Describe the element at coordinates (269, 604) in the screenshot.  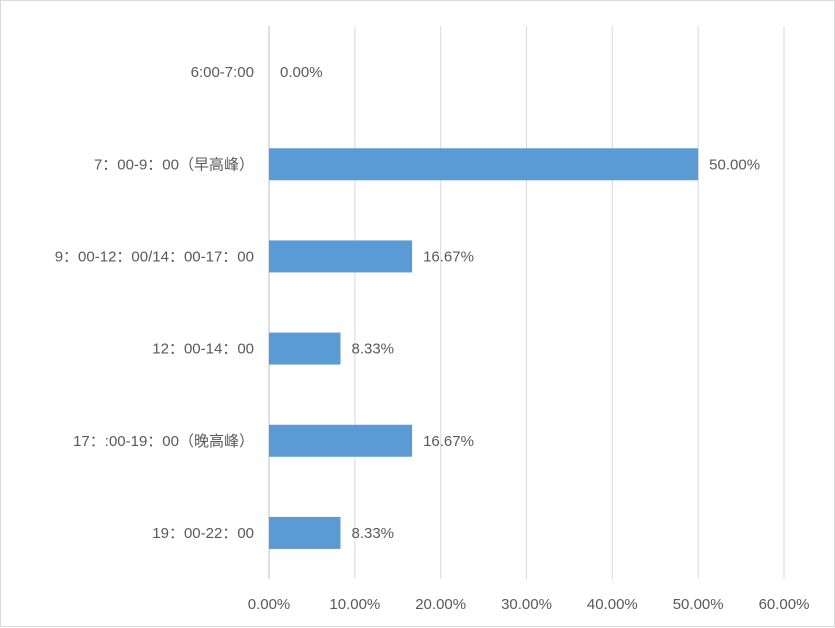
I see `x-tick-label: 0.00%` at that location.